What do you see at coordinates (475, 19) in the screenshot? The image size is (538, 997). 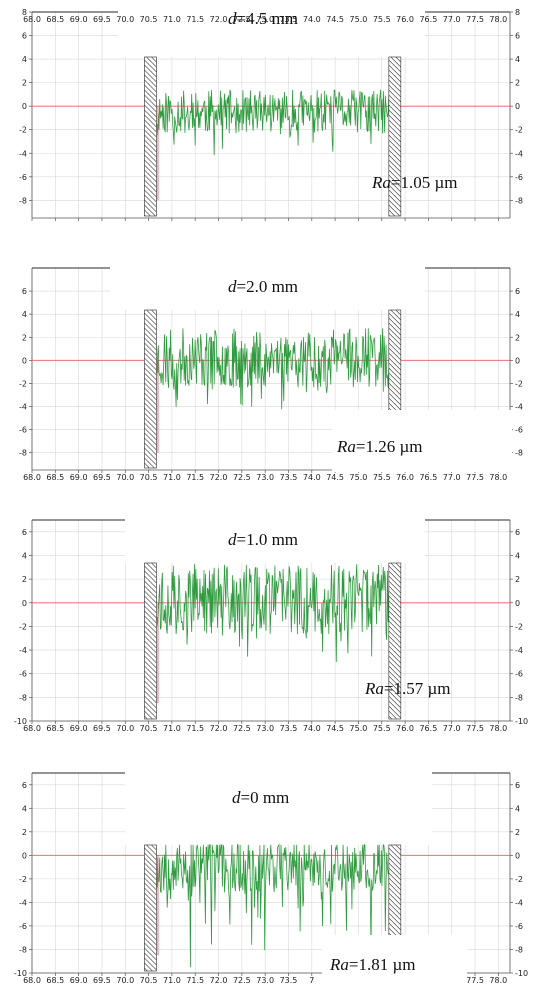 I see `x-tick-label: 77.5` at bounding box center [475, 19].